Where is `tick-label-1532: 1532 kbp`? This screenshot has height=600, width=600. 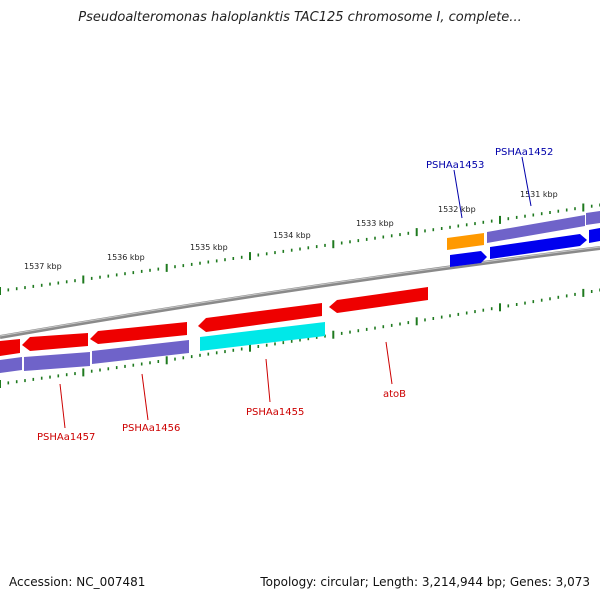
tick-label-1532: 1532 kbp is located at coordinates (457, 209).